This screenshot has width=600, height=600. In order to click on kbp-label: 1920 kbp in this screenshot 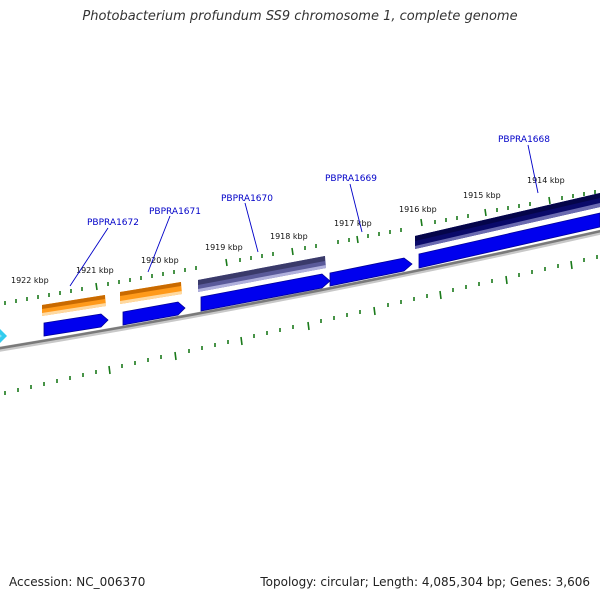, I will do `click(160, 260)`.